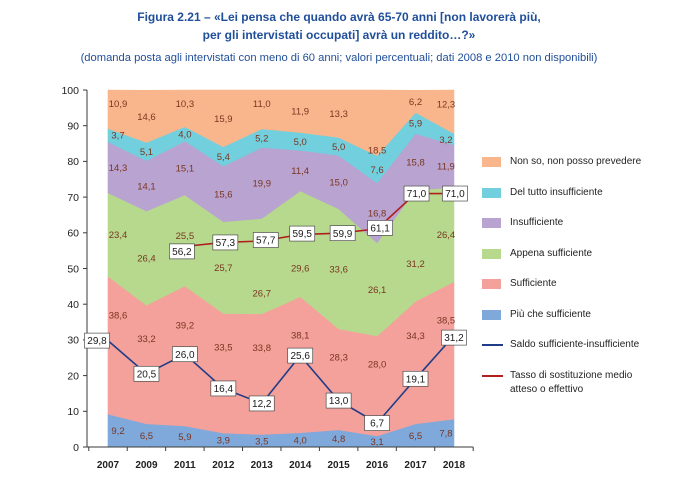 The width and height of the screenshot is (678, 488). I want to click on x-tick-label: 2009, so click(146, 465).